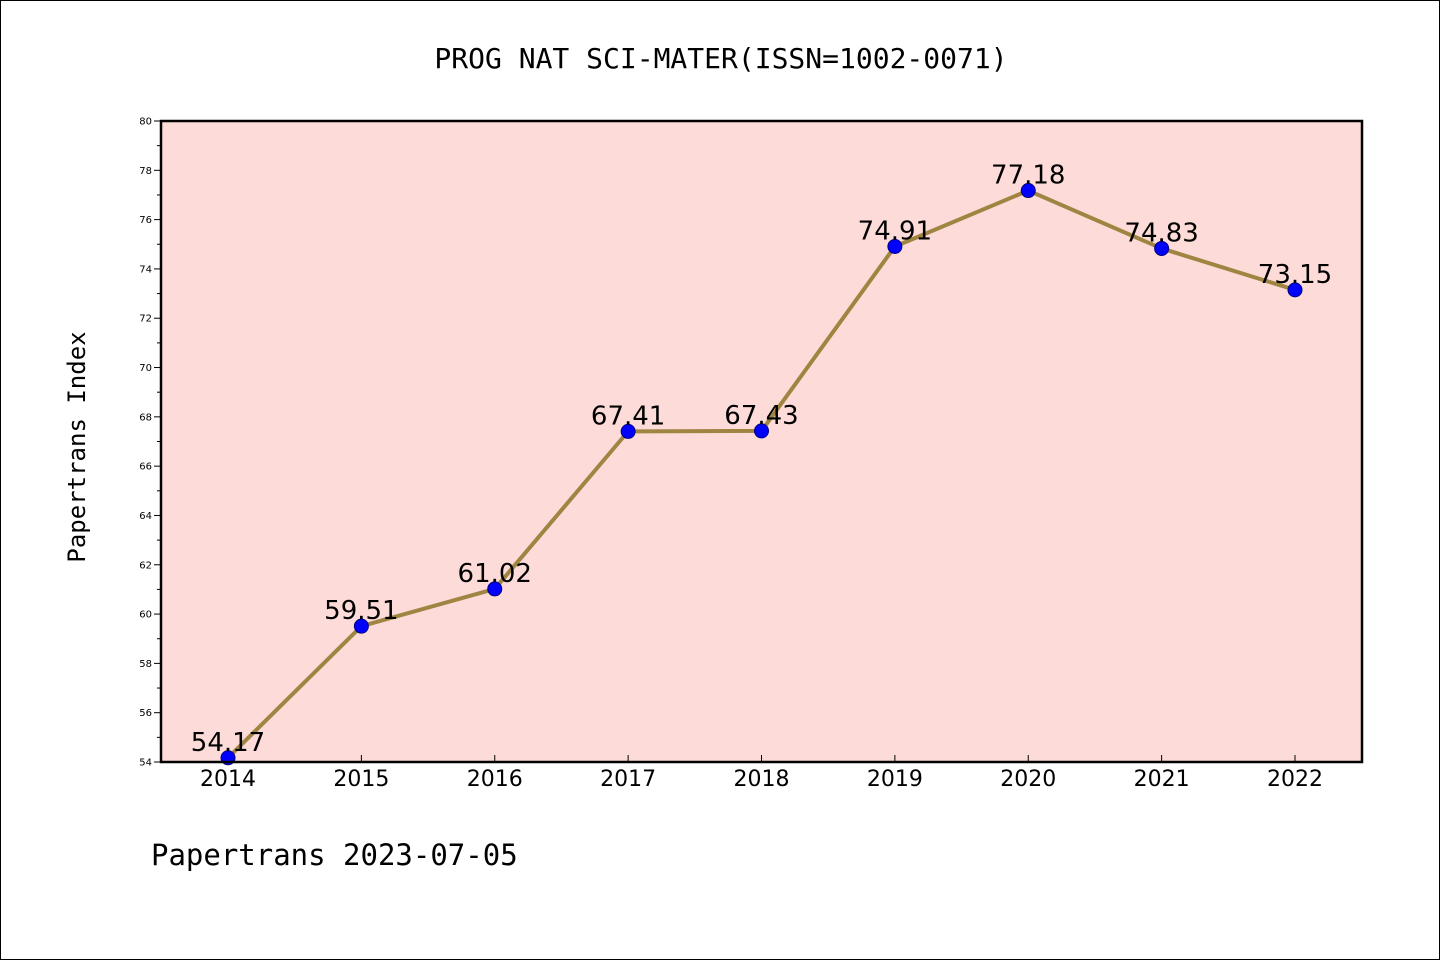 The image size is (1440, 960). I want to click on x-tick-label: 2015, so click(361, 779).